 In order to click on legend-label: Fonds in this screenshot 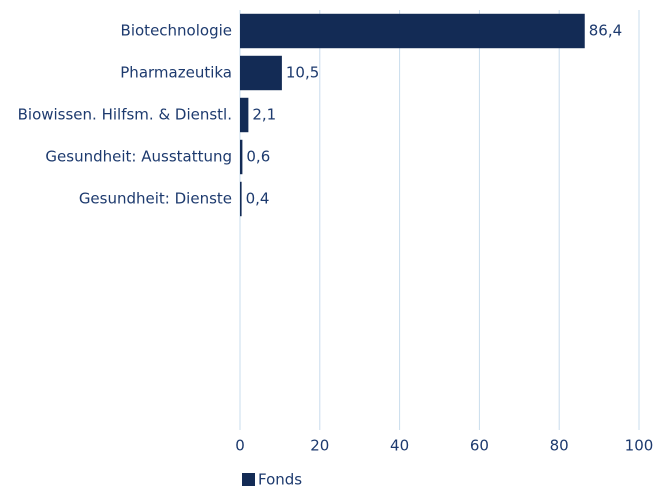, I will do `click(280, 480)`.